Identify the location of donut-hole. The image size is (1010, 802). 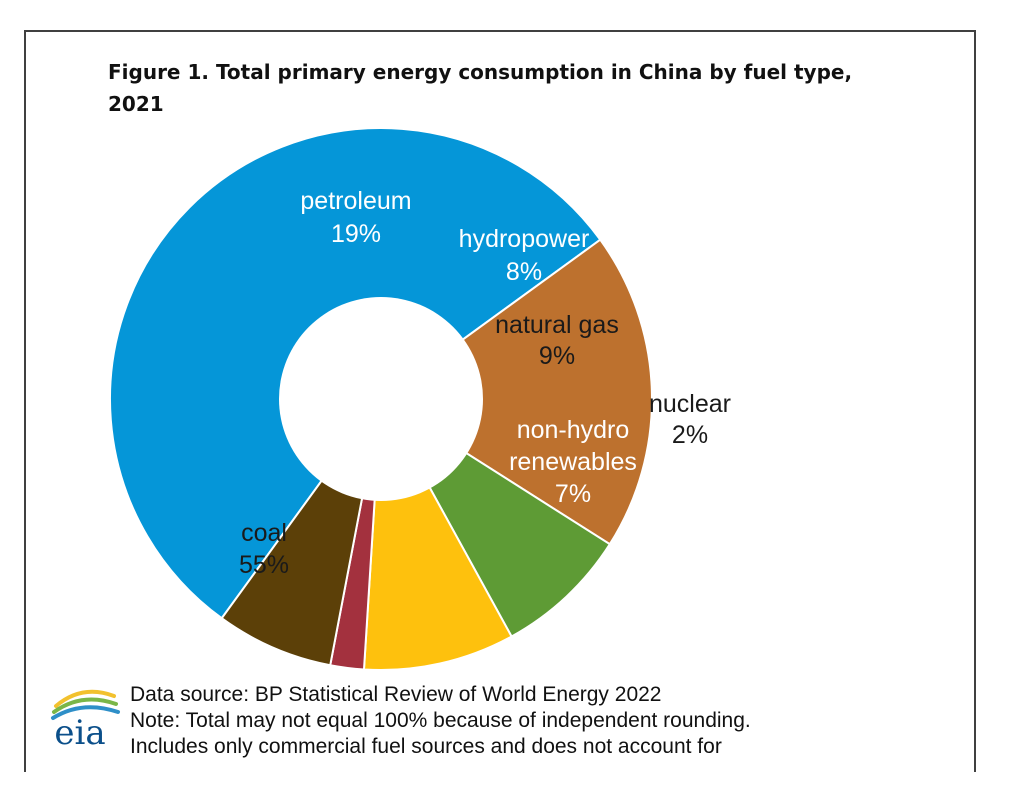
(381, 399).